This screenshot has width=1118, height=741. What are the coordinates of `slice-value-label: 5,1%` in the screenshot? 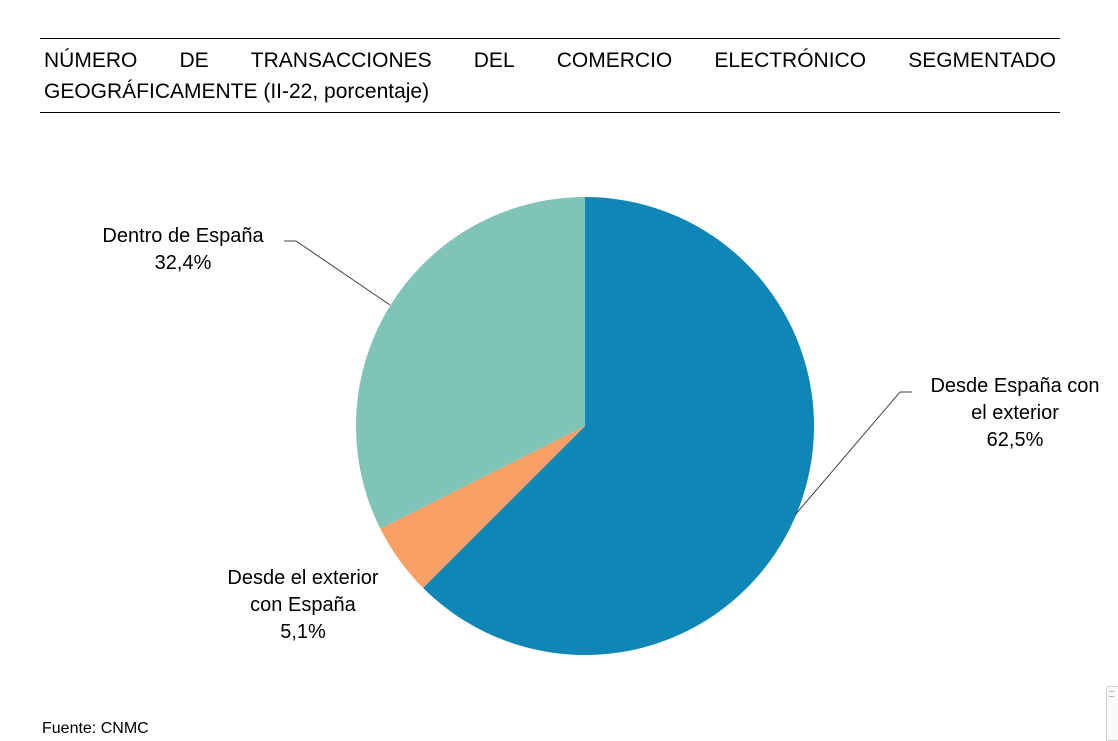 It's located at (303, 632).